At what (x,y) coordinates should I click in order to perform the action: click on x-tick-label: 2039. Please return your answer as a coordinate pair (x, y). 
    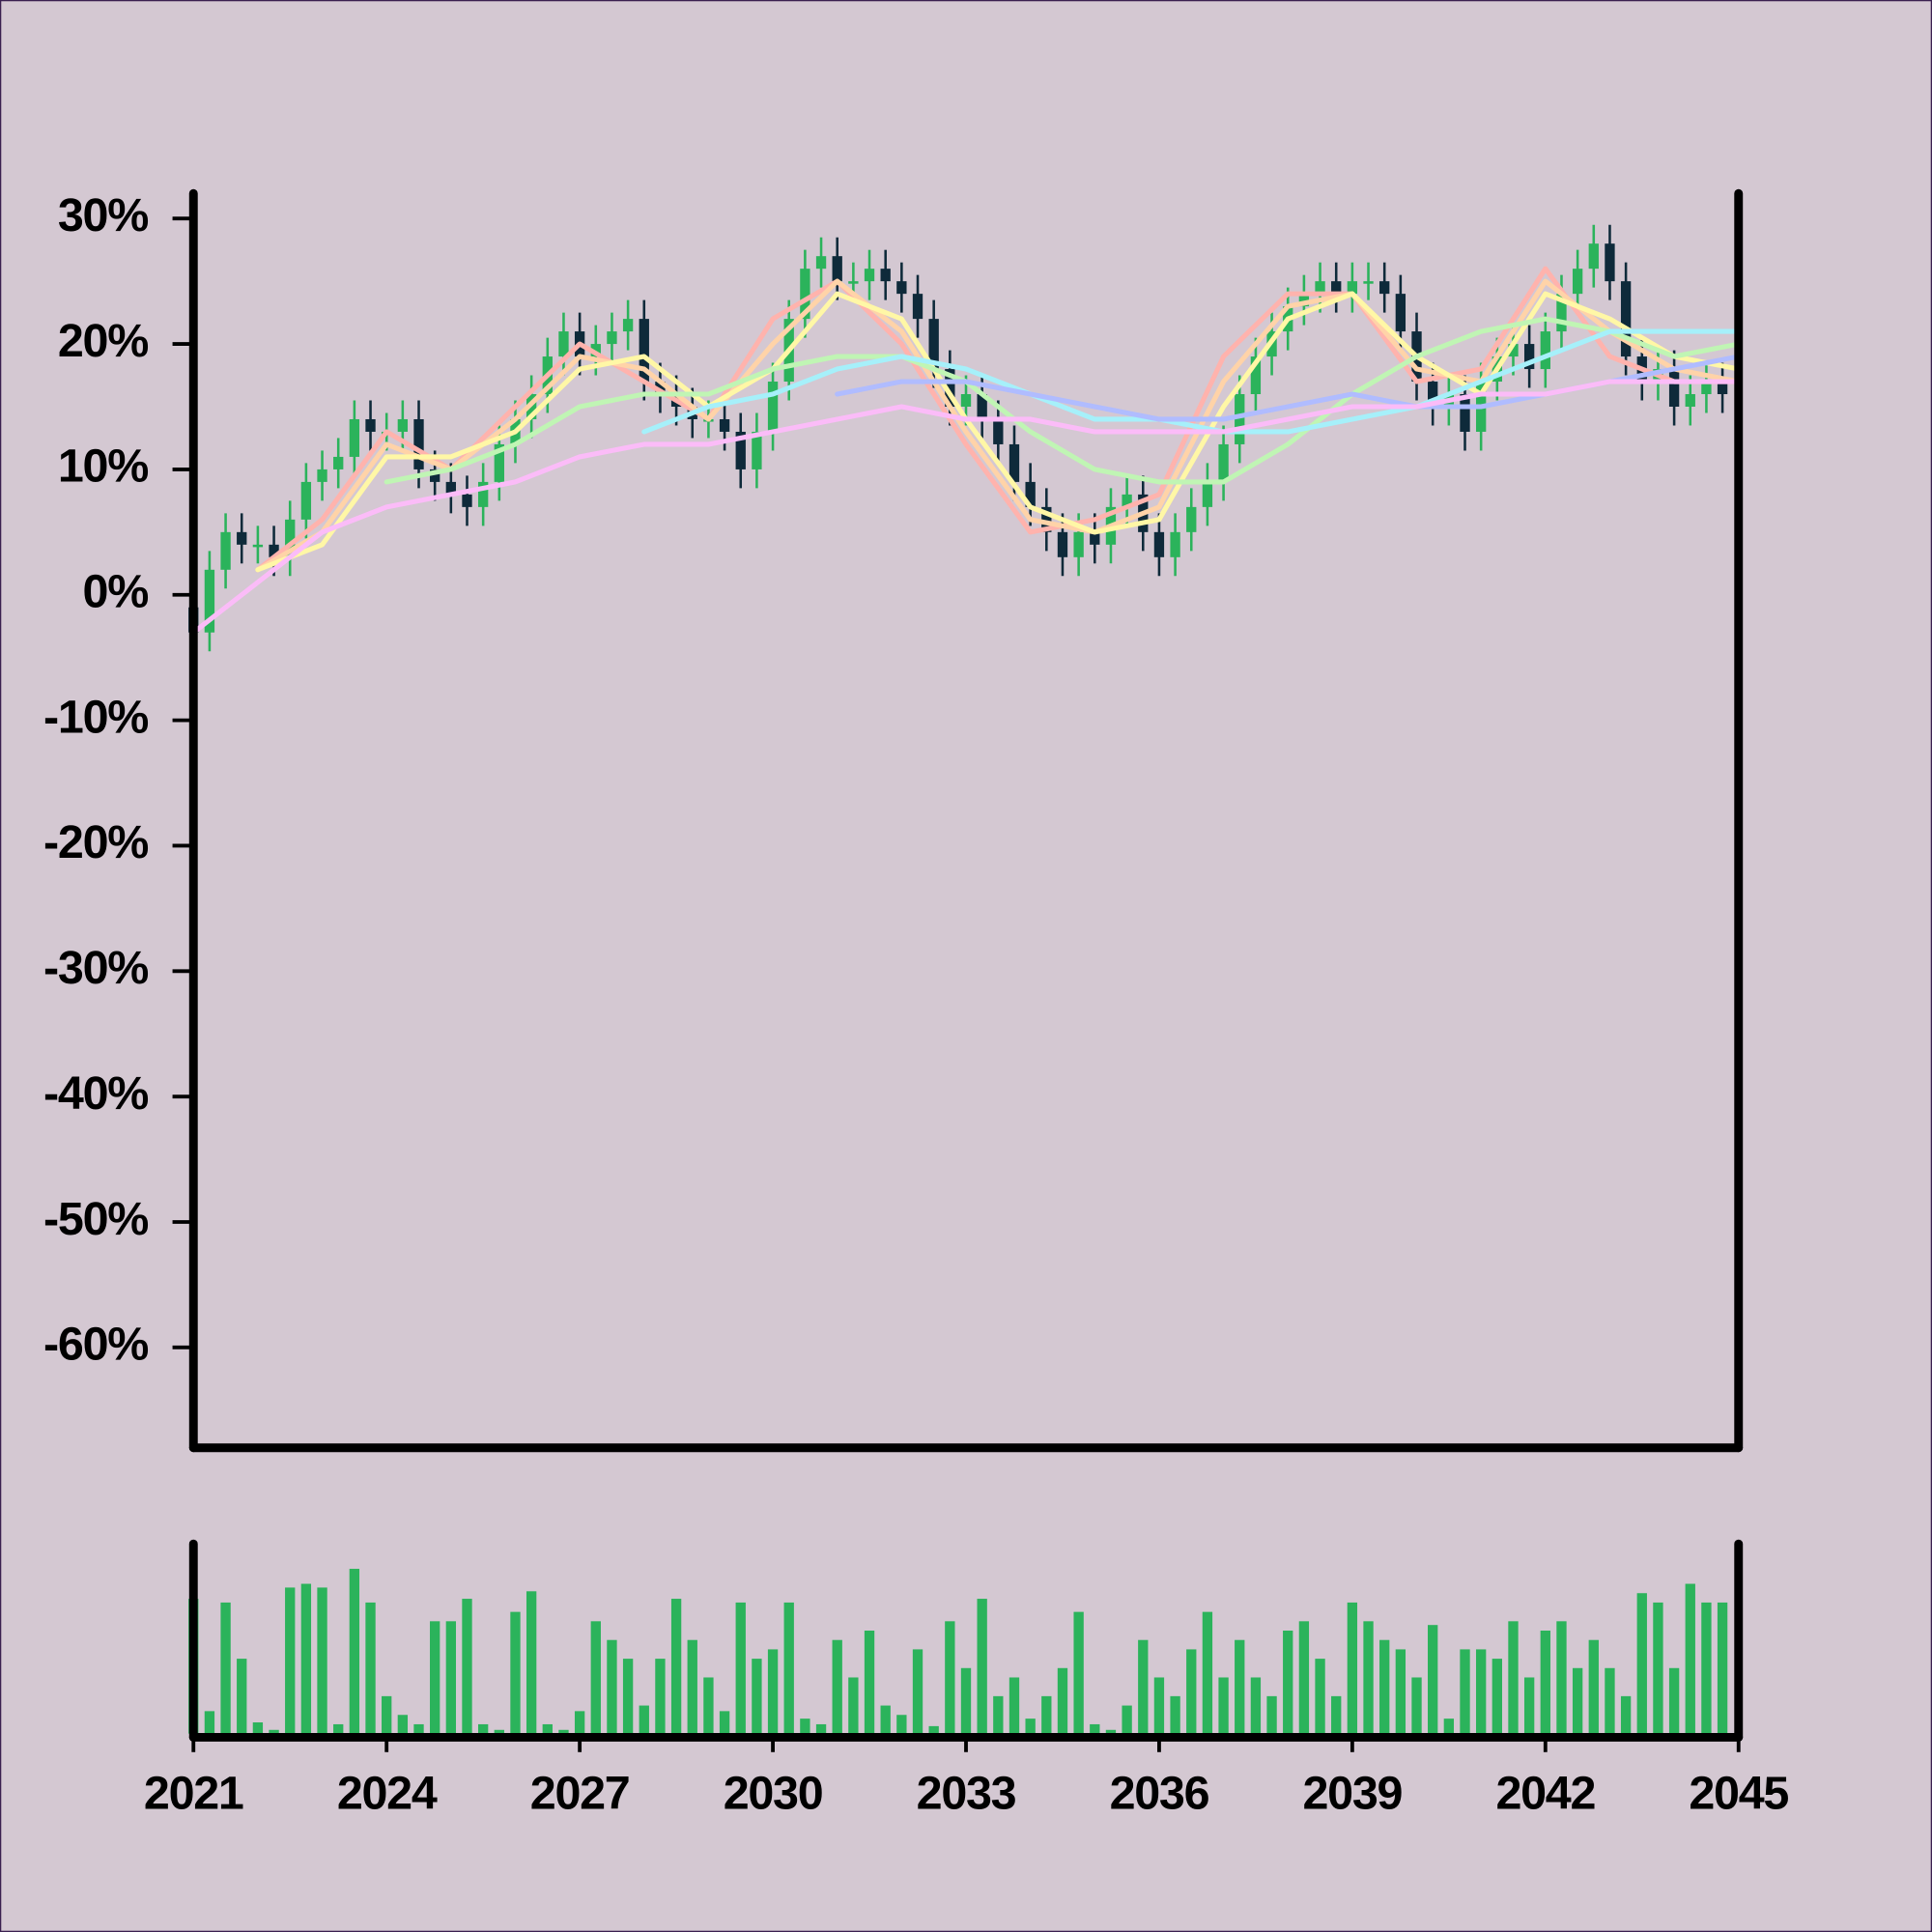
    Looking at the image, I should click on (1353, 1793).